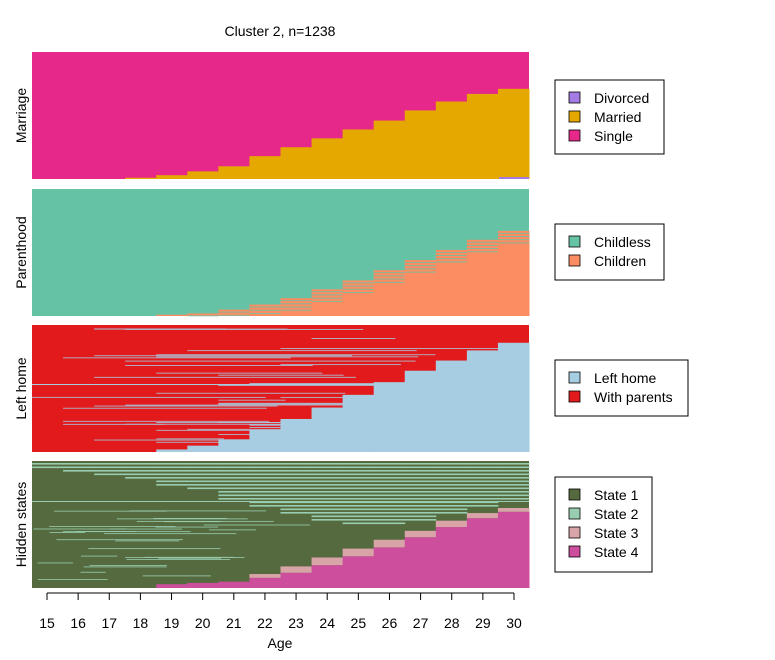  I want to click on x-tick-label: 23, so click(296, 623).